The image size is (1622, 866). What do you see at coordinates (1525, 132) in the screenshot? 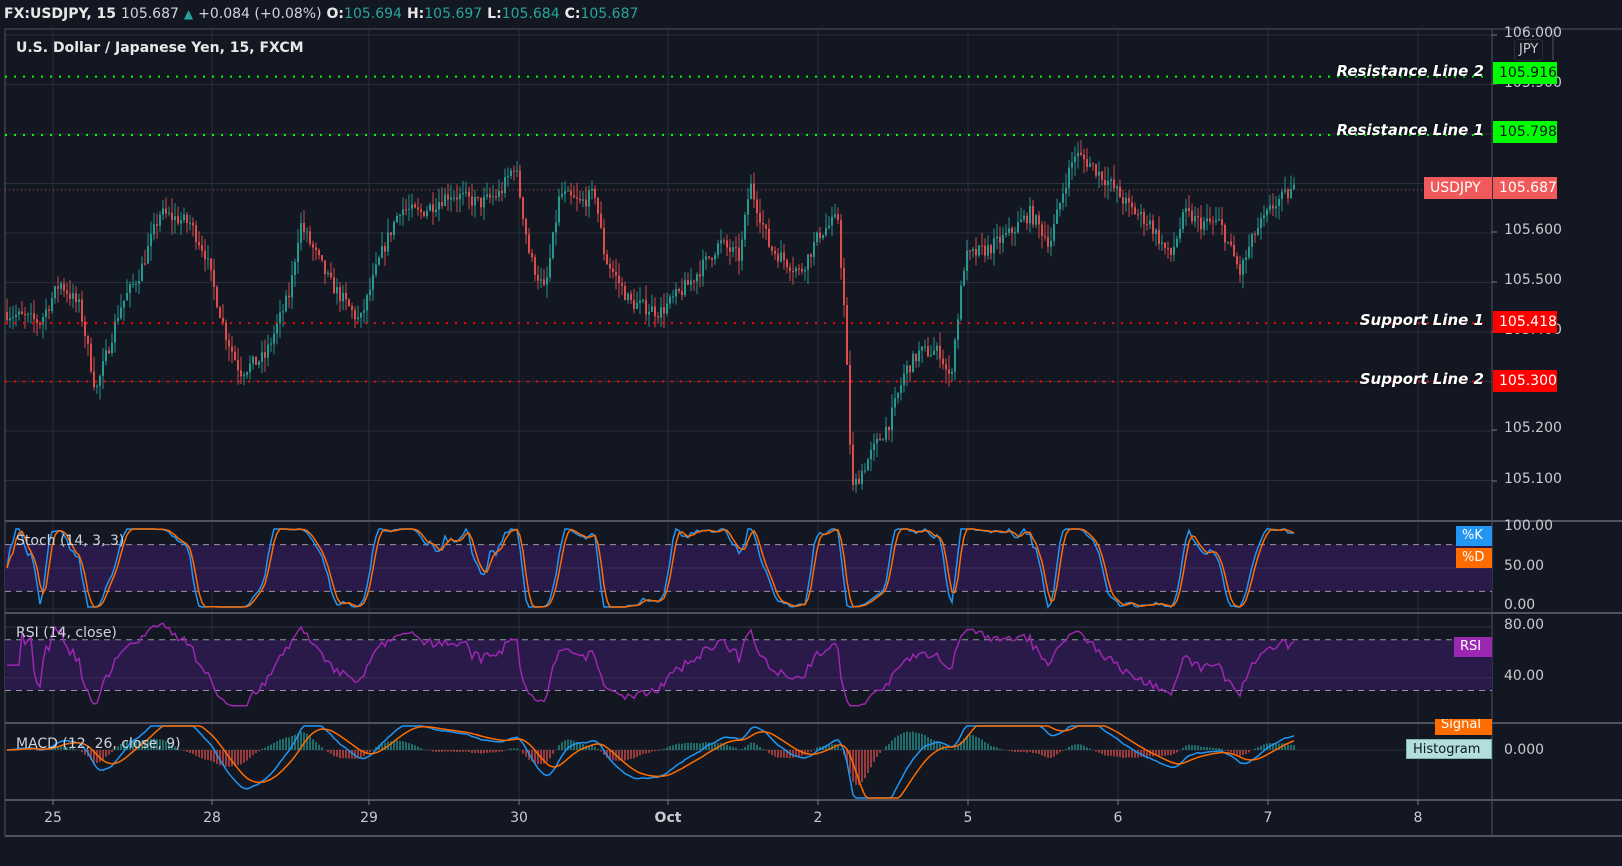
I see `resistance-line-1-price-tag: 105.798` at bounding box center [1525, 132].